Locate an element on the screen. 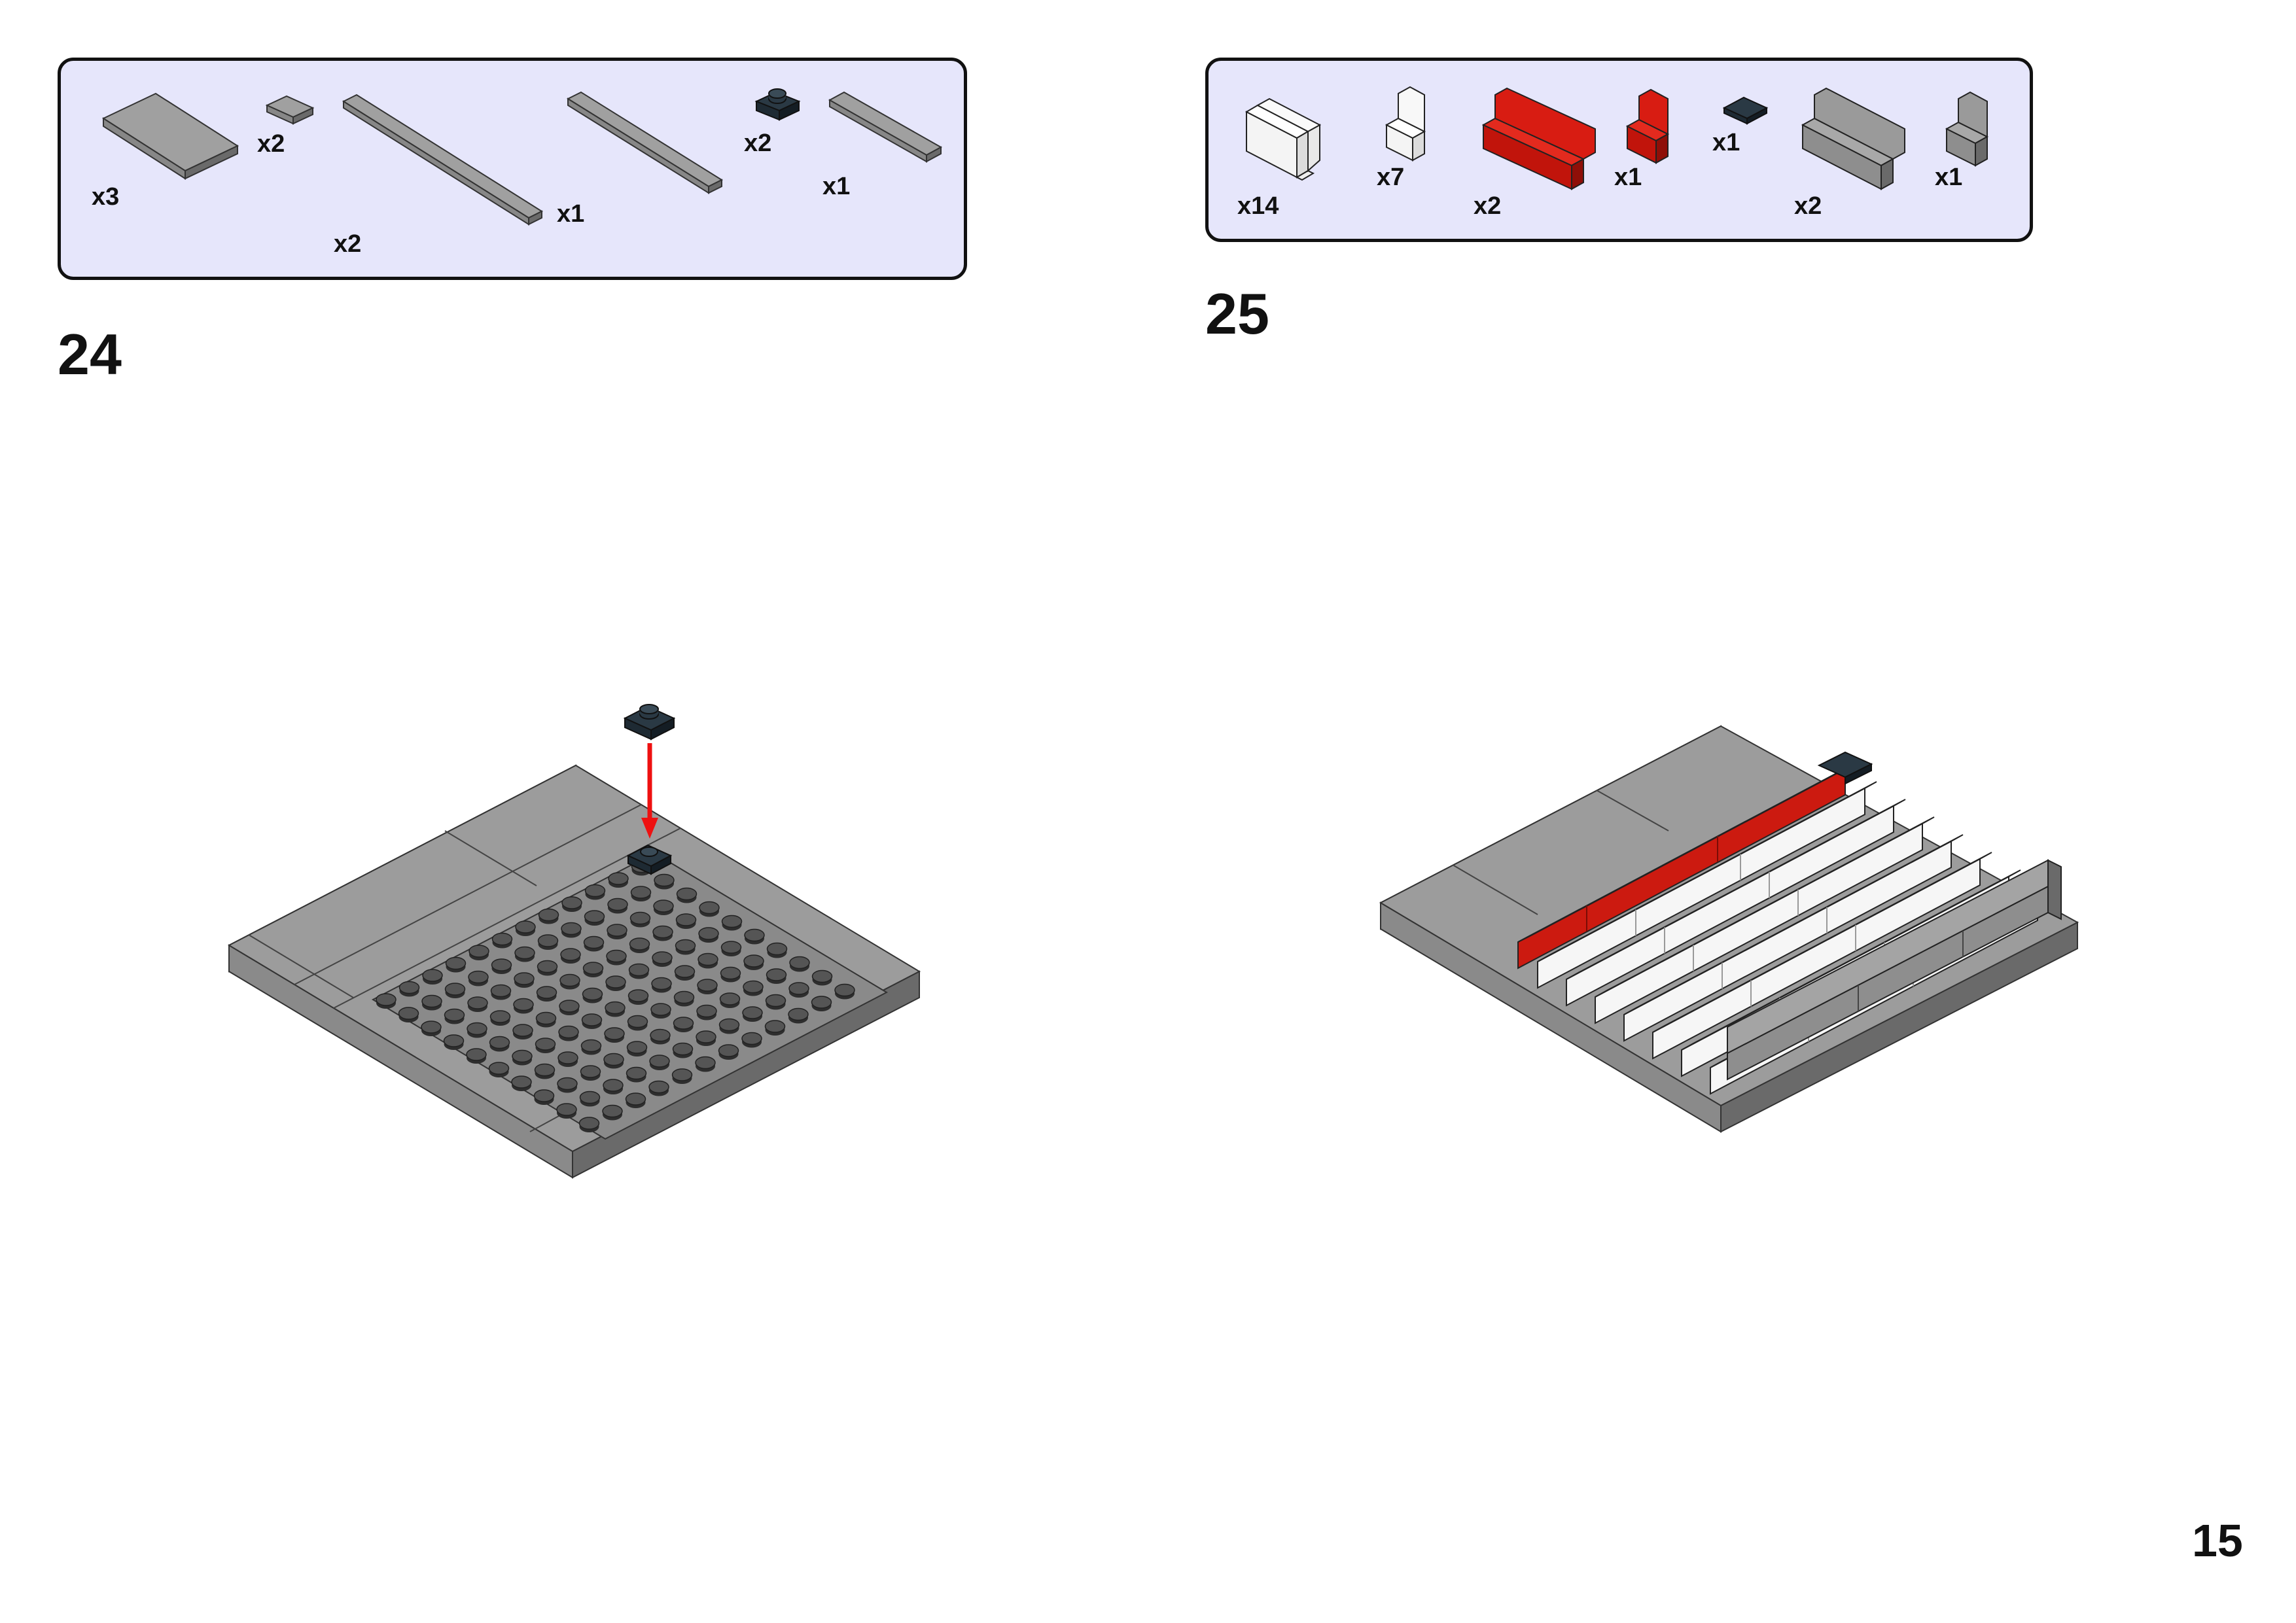  step-number: 25 is located at coordinates (1237, 313).